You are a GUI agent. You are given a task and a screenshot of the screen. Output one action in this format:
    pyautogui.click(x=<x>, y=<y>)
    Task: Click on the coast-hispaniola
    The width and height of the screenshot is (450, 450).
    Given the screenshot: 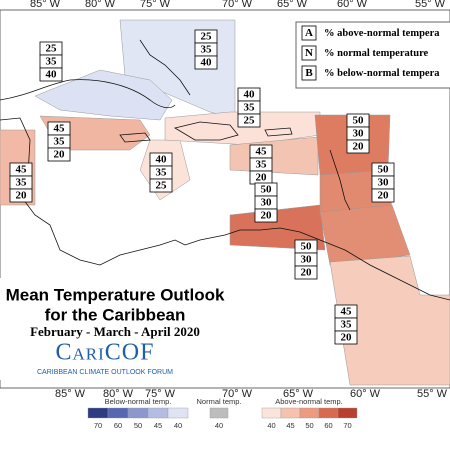 What is the action you would take?
    pyautogui.click(x=206, y=131)
    